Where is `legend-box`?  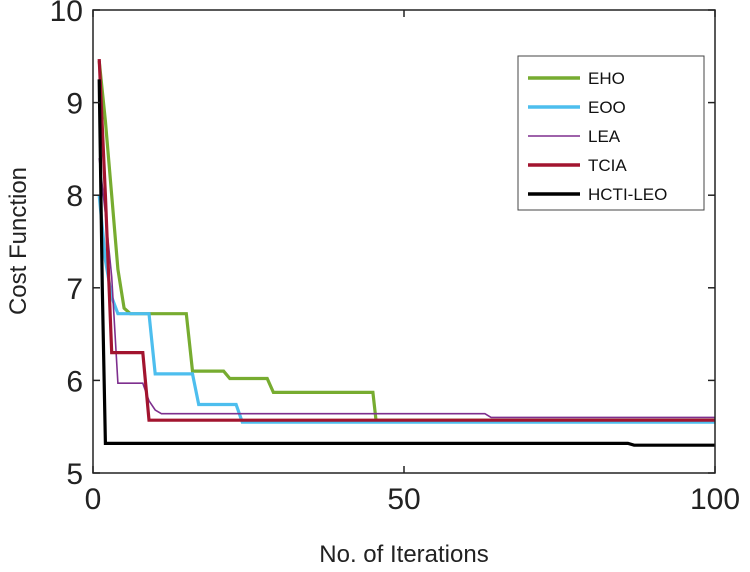 legend-box is located at coordinates (611, 133).